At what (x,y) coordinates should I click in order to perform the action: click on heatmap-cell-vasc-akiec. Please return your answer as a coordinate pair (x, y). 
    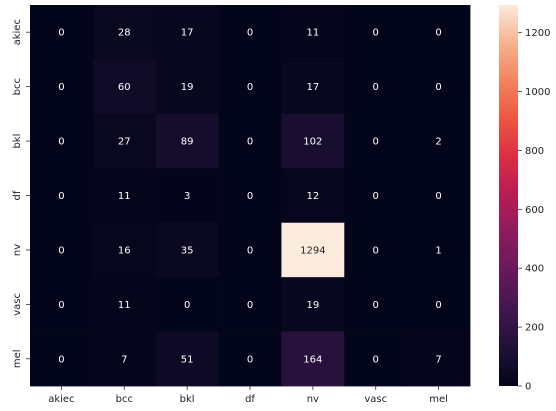
    Looking at the image, I should click on (62, 304).